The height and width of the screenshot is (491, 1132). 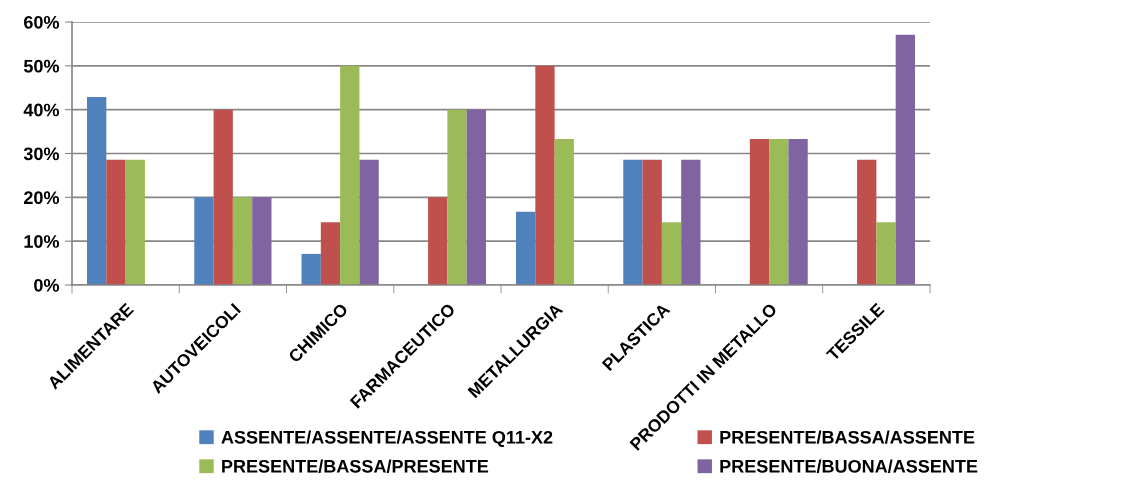 What do you see at coordinates (41, 66) in the screenshot?
I see `y-tick-label: 50%` at bounding box center [41, 66].